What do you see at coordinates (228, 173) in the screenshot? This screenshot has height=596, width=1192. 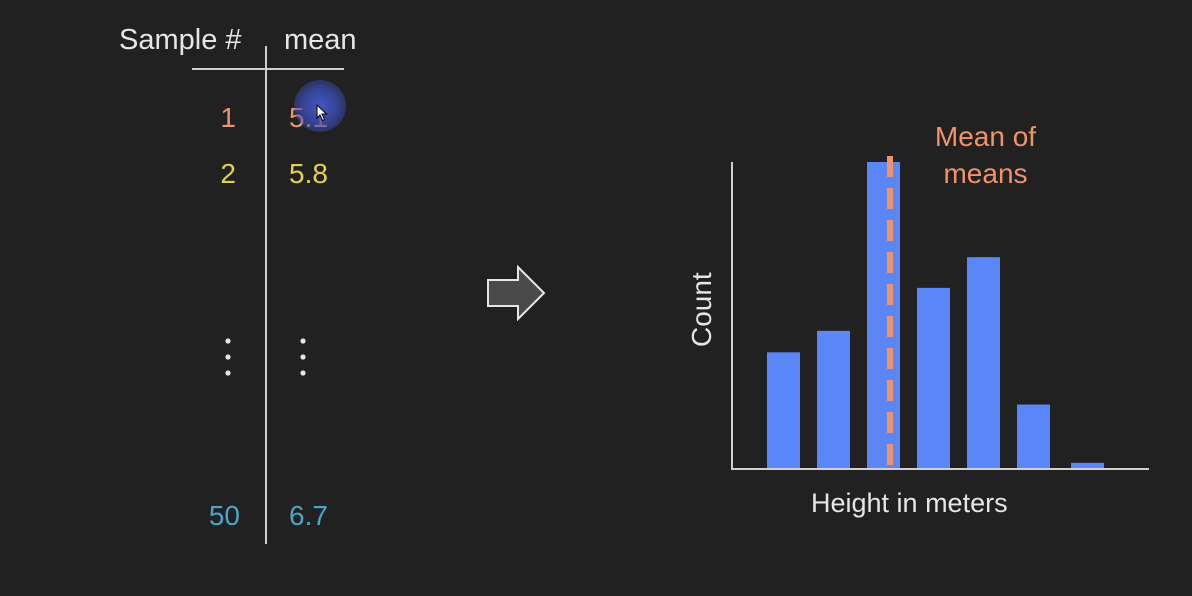 I see `row-2-sample: 2` at bounding box center [228, 173].